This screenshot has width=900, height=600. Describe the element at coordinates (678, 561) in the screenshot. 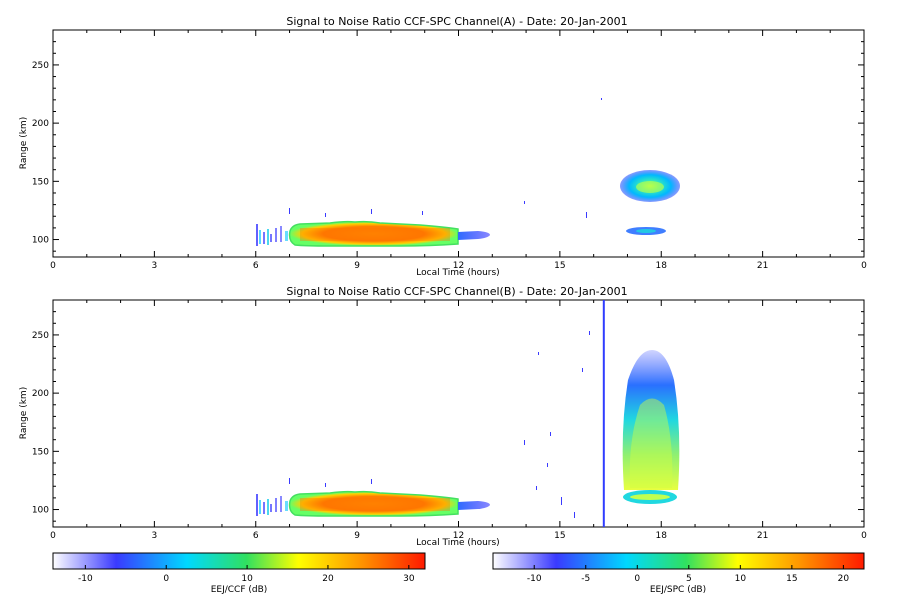

I see `colorbar-b-gradient` at that location.